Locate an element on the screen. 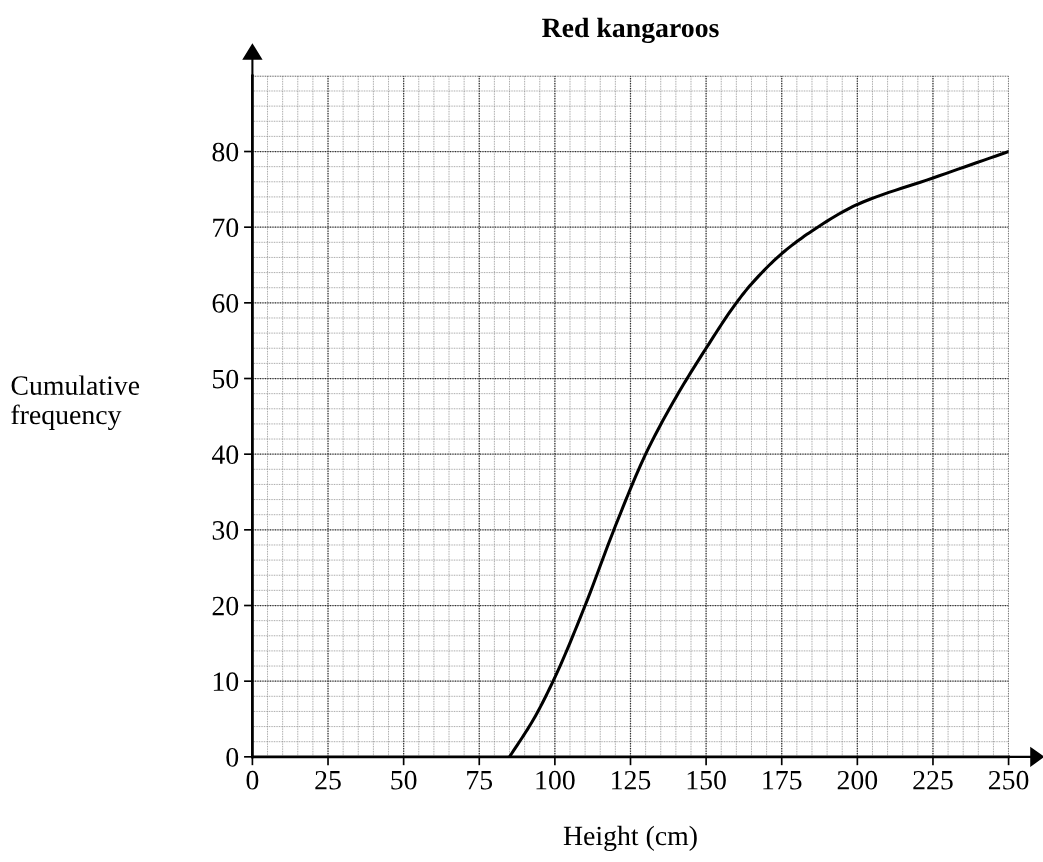  x-tick-label: 0 is located at coordinates (252, 780).